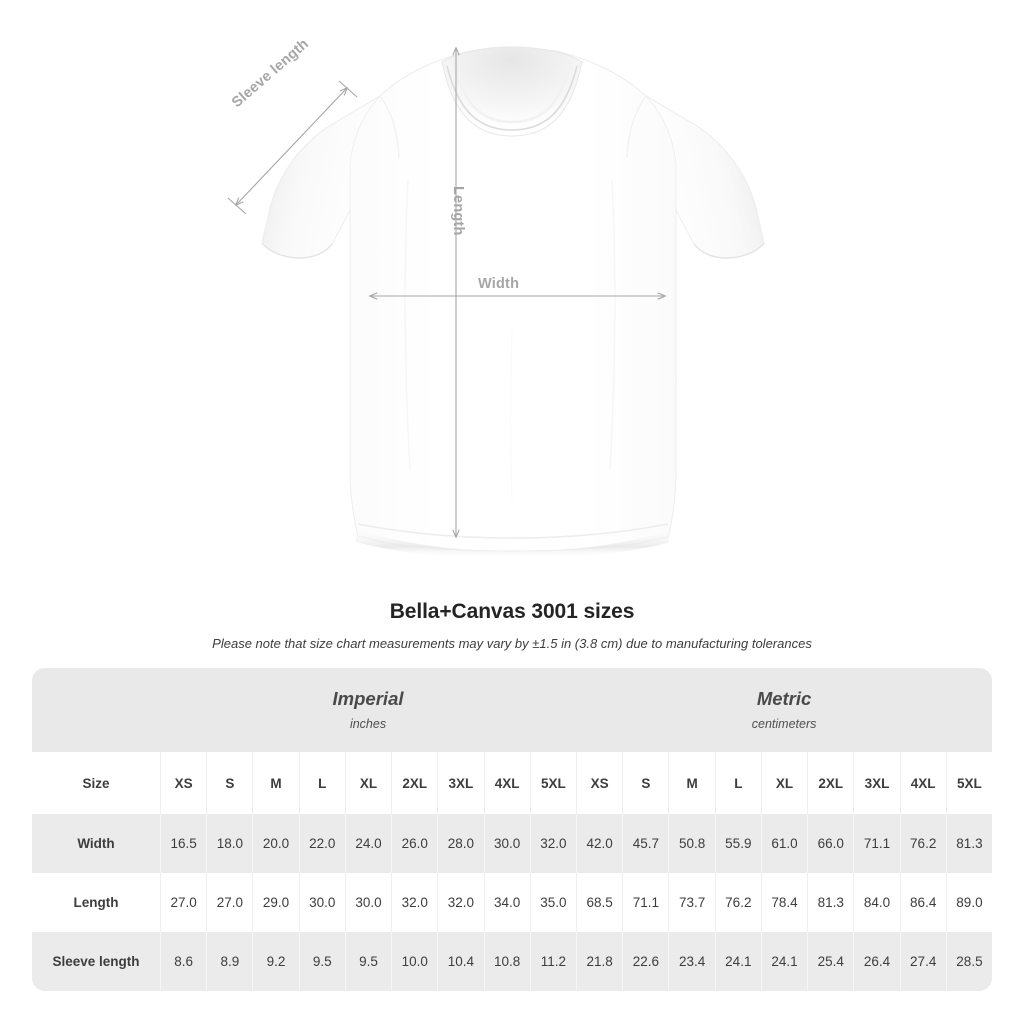 This screenshot has height=1024, width=1024. What do you see at coordinates (512, 91) in the screenshot?
I see `collar` at bounding box center [512, 91].